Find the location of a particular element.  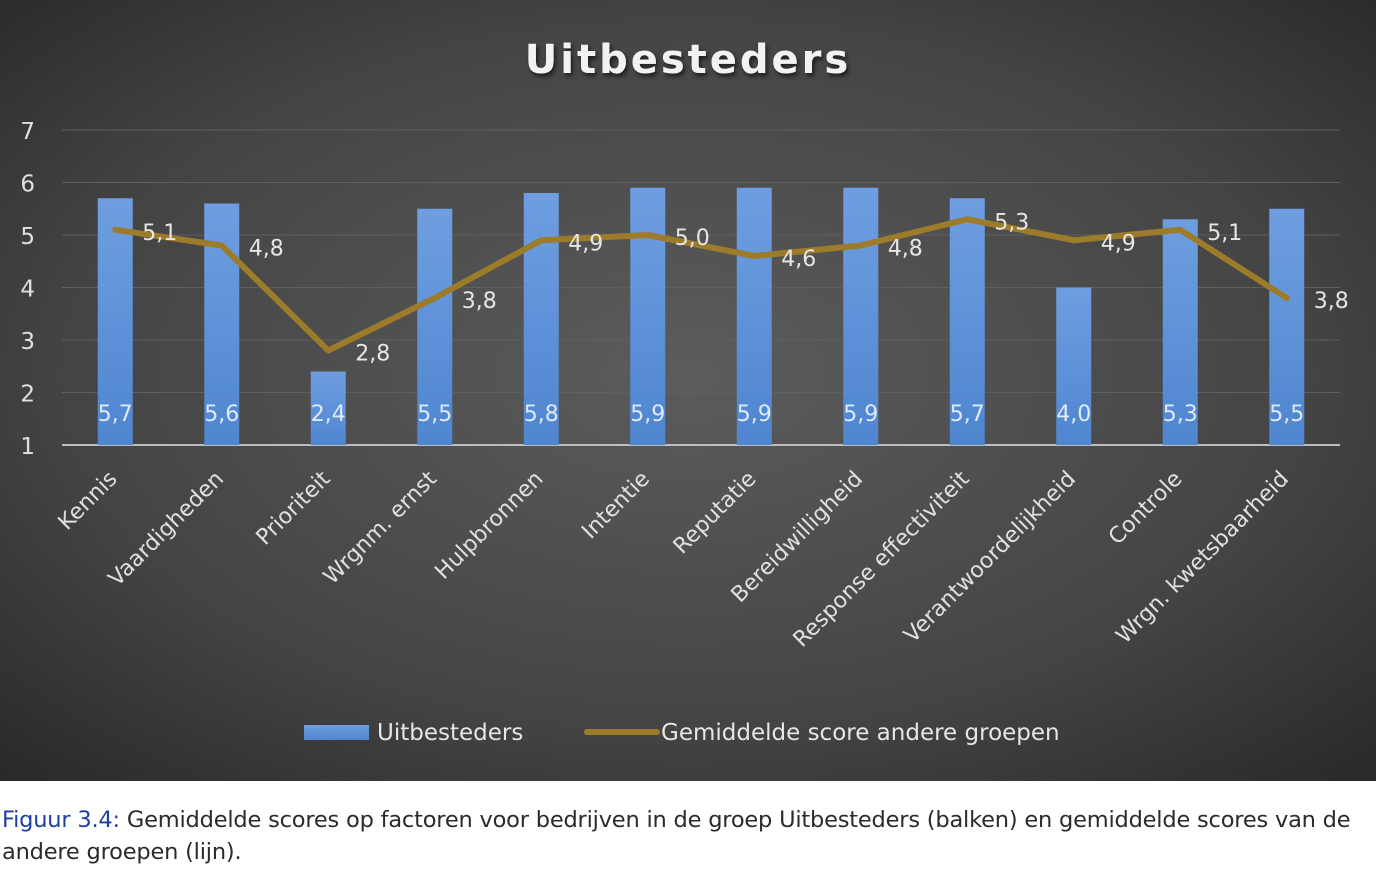

y-tick-label: 4 is located at coordinates (27, 290).